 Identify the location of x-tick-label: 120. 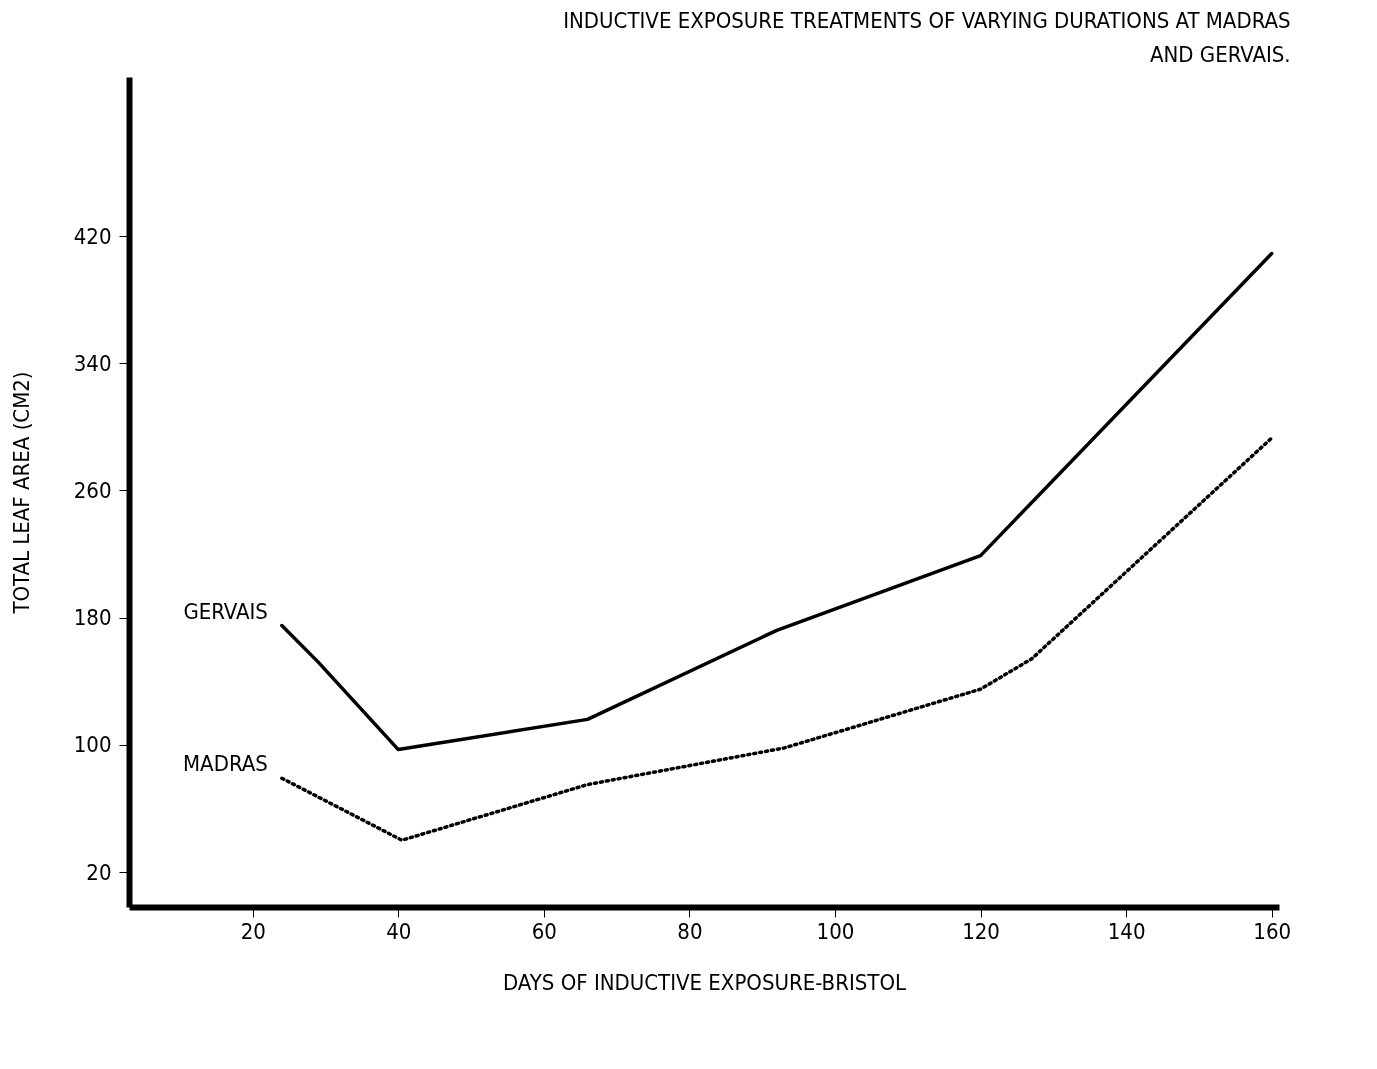
(981, 931).